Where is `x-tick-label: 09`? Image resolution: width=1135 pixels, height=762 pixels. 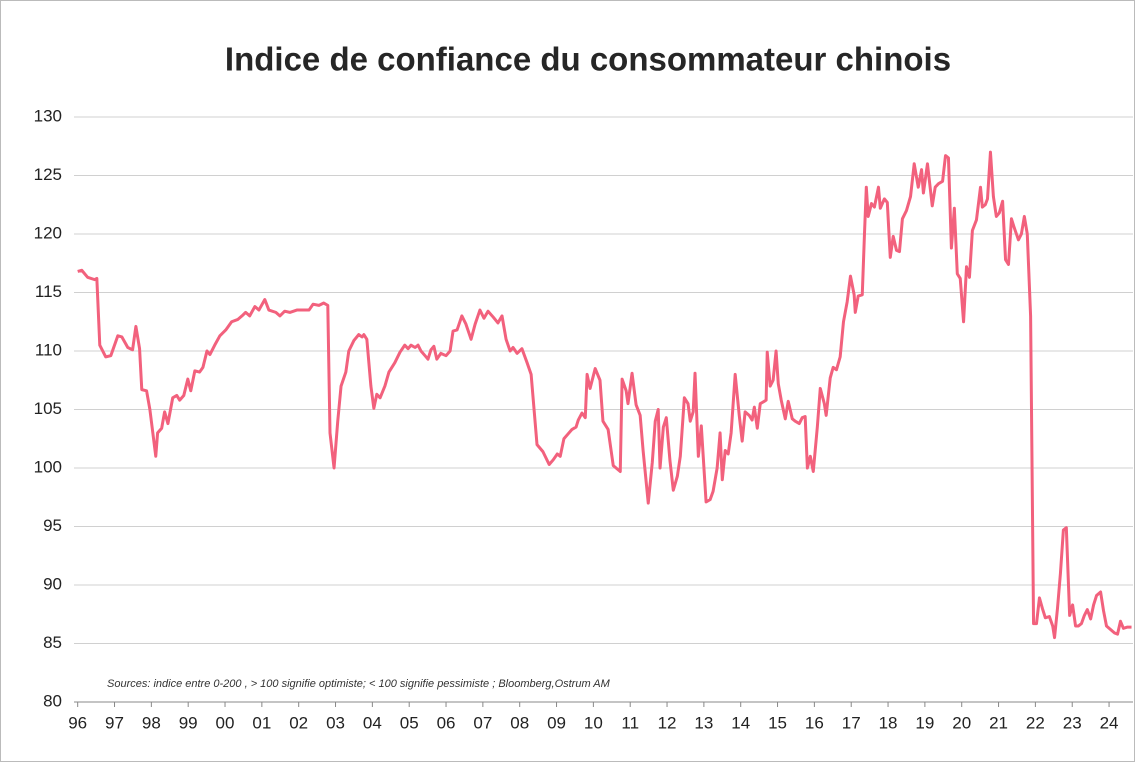
x-tick-label: 09 is located at coordinates (556, 722).